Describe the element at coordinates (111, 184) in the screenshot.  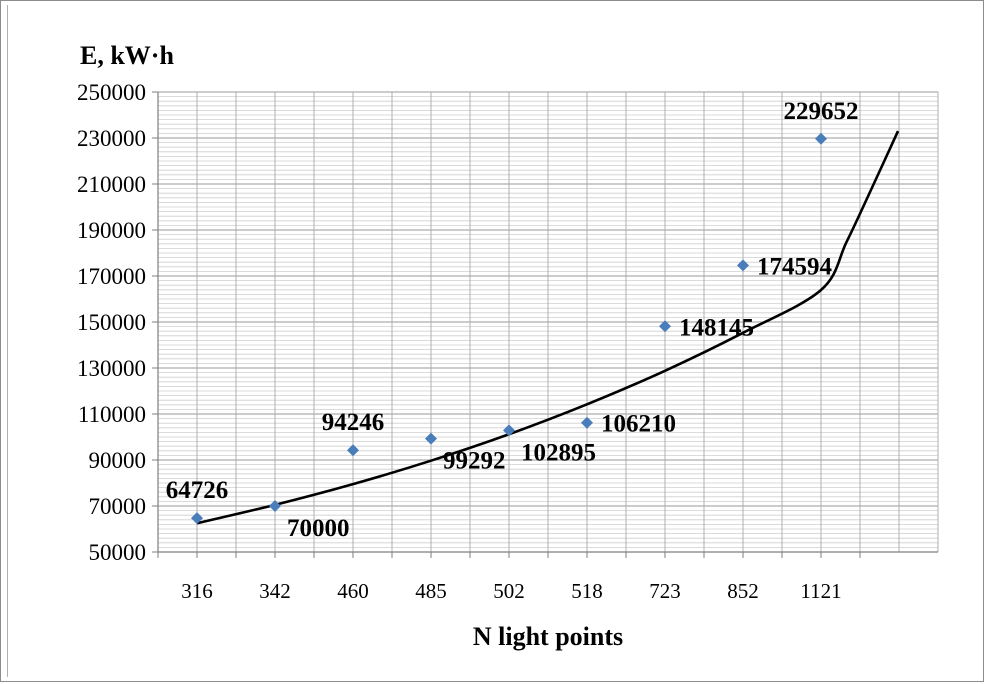
I see `y-tick-label: 210000` at that location.